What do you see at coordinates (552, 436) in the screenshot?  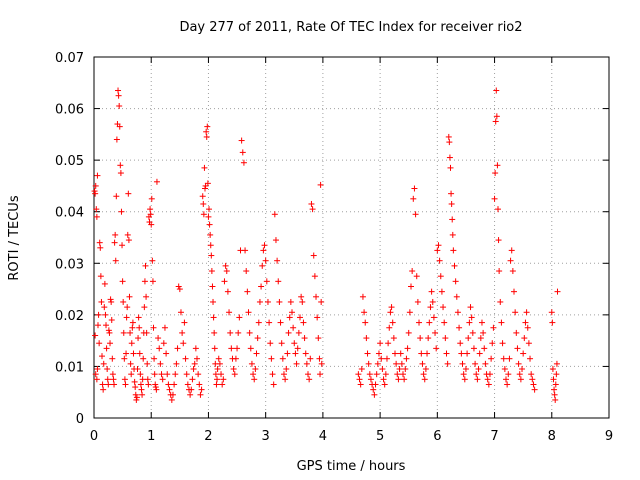 I see `x-tick-label: 8` at bounding box center [552, 436].